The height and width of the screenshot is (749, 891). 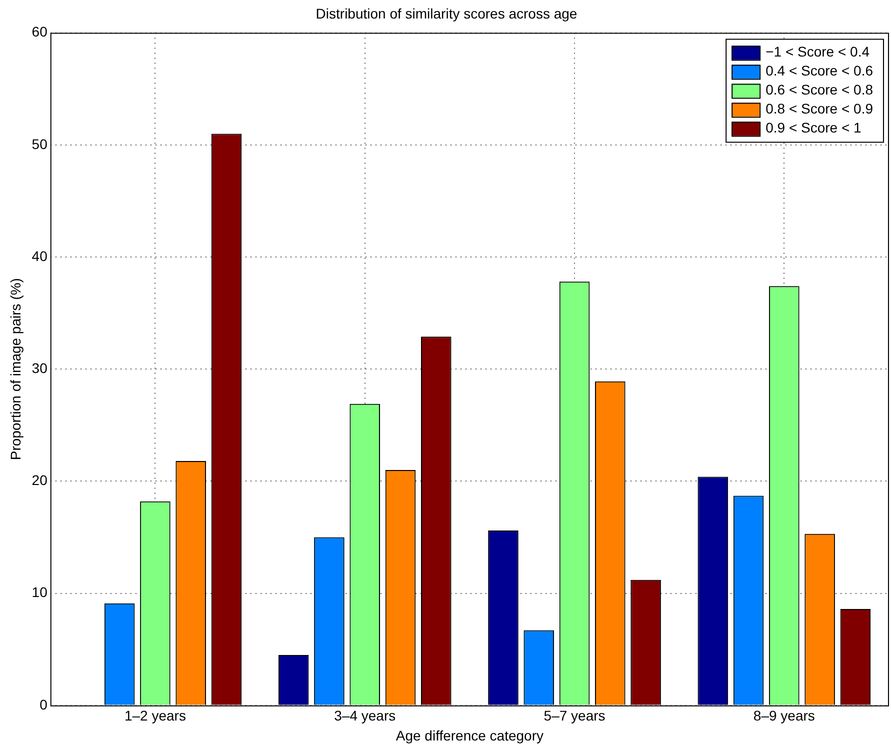 What do you see at coordinates (575, 716) in the screenshot?
I see `x-tick-label: 5–7 years` at bounding box center [575, 716].